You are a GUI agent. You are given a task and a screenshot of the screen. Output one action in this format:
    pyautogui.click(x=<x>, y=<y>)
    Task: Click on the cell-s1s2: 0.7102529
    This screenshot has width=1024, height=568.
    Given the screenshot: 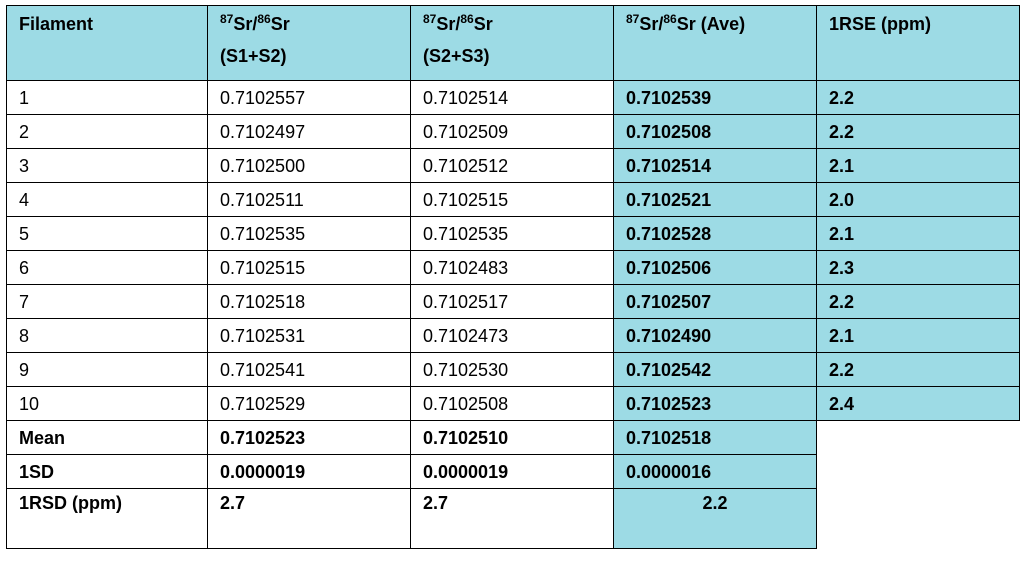 What is the action you would take?
    pyautogui.click(x=309, y=403)
    